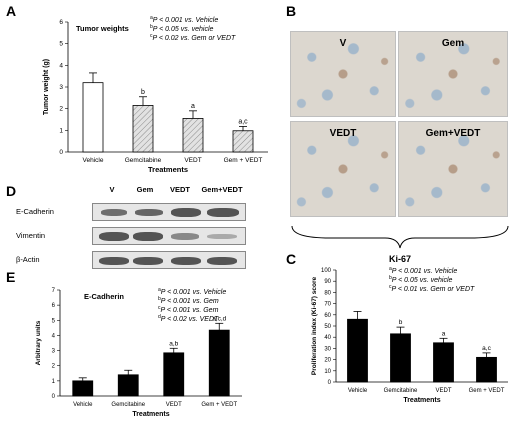 Image resolution: width=520 pixels, height=431 pixels. I want to click on band-vimentin-v, so click(114, 236).